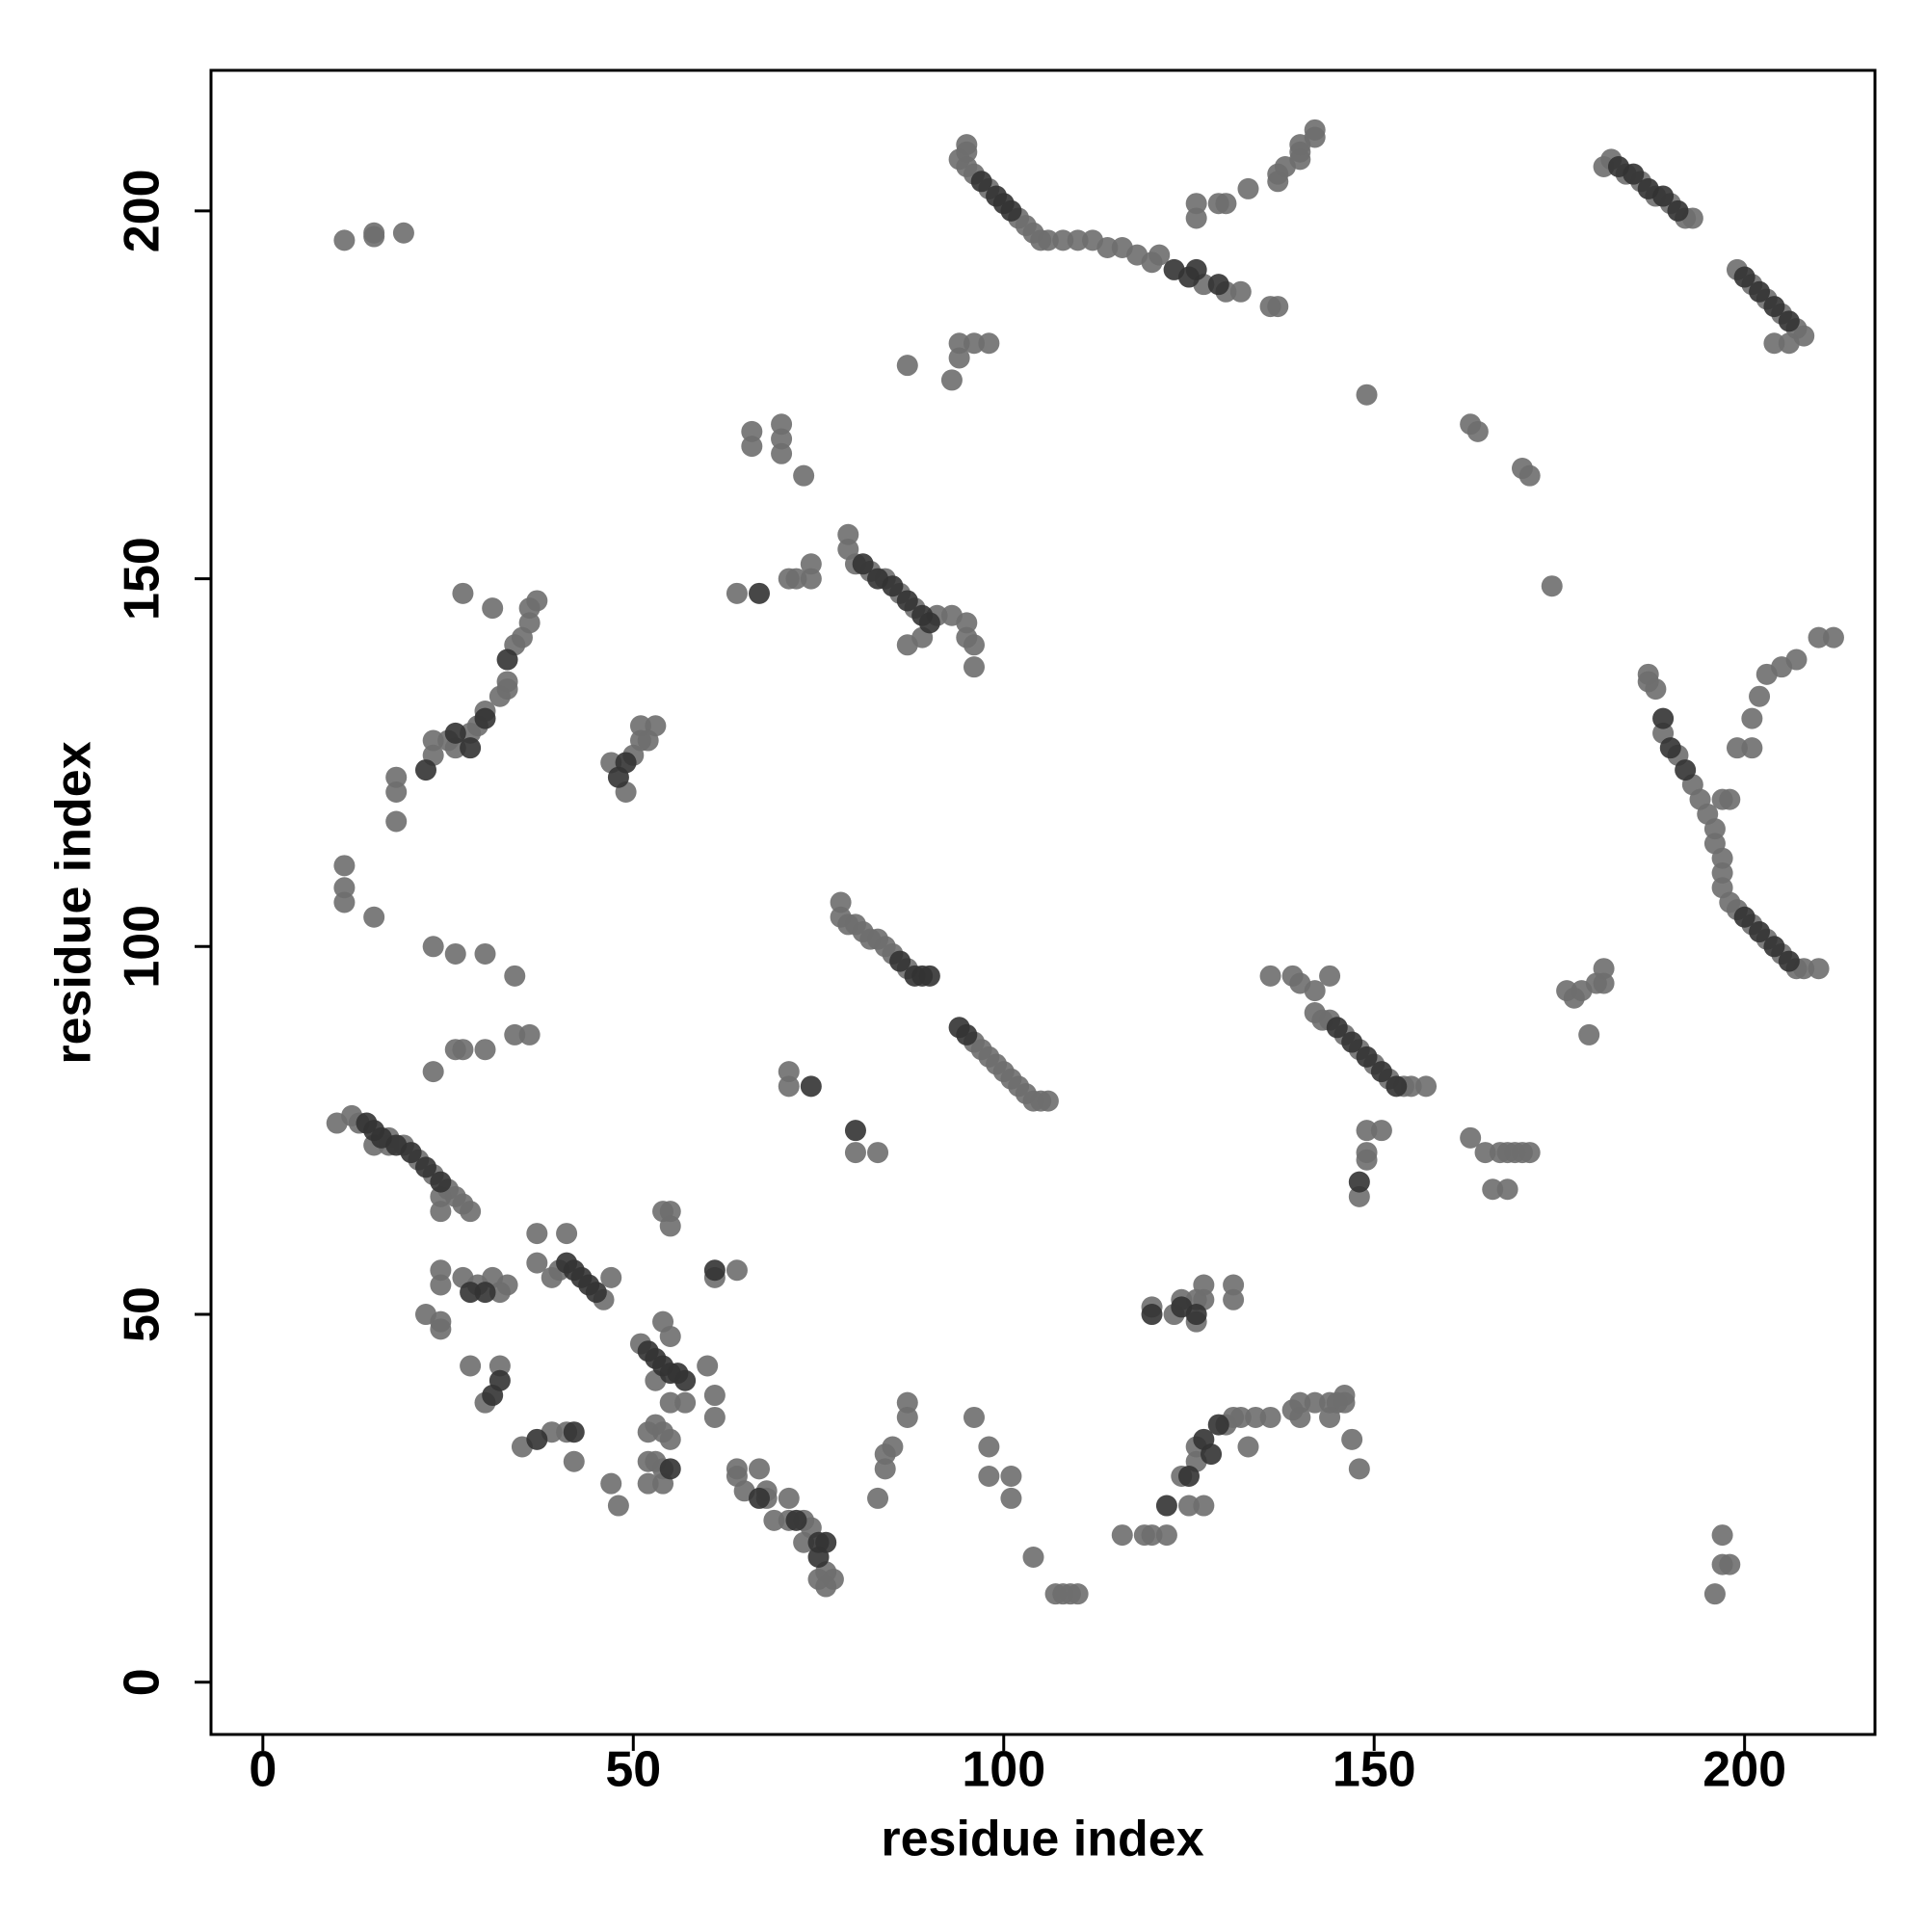  What do you see at coordinates (633, 1770) in the screenshot?
I see `x-tick-label: 50` at bounding box center [633, 1770].